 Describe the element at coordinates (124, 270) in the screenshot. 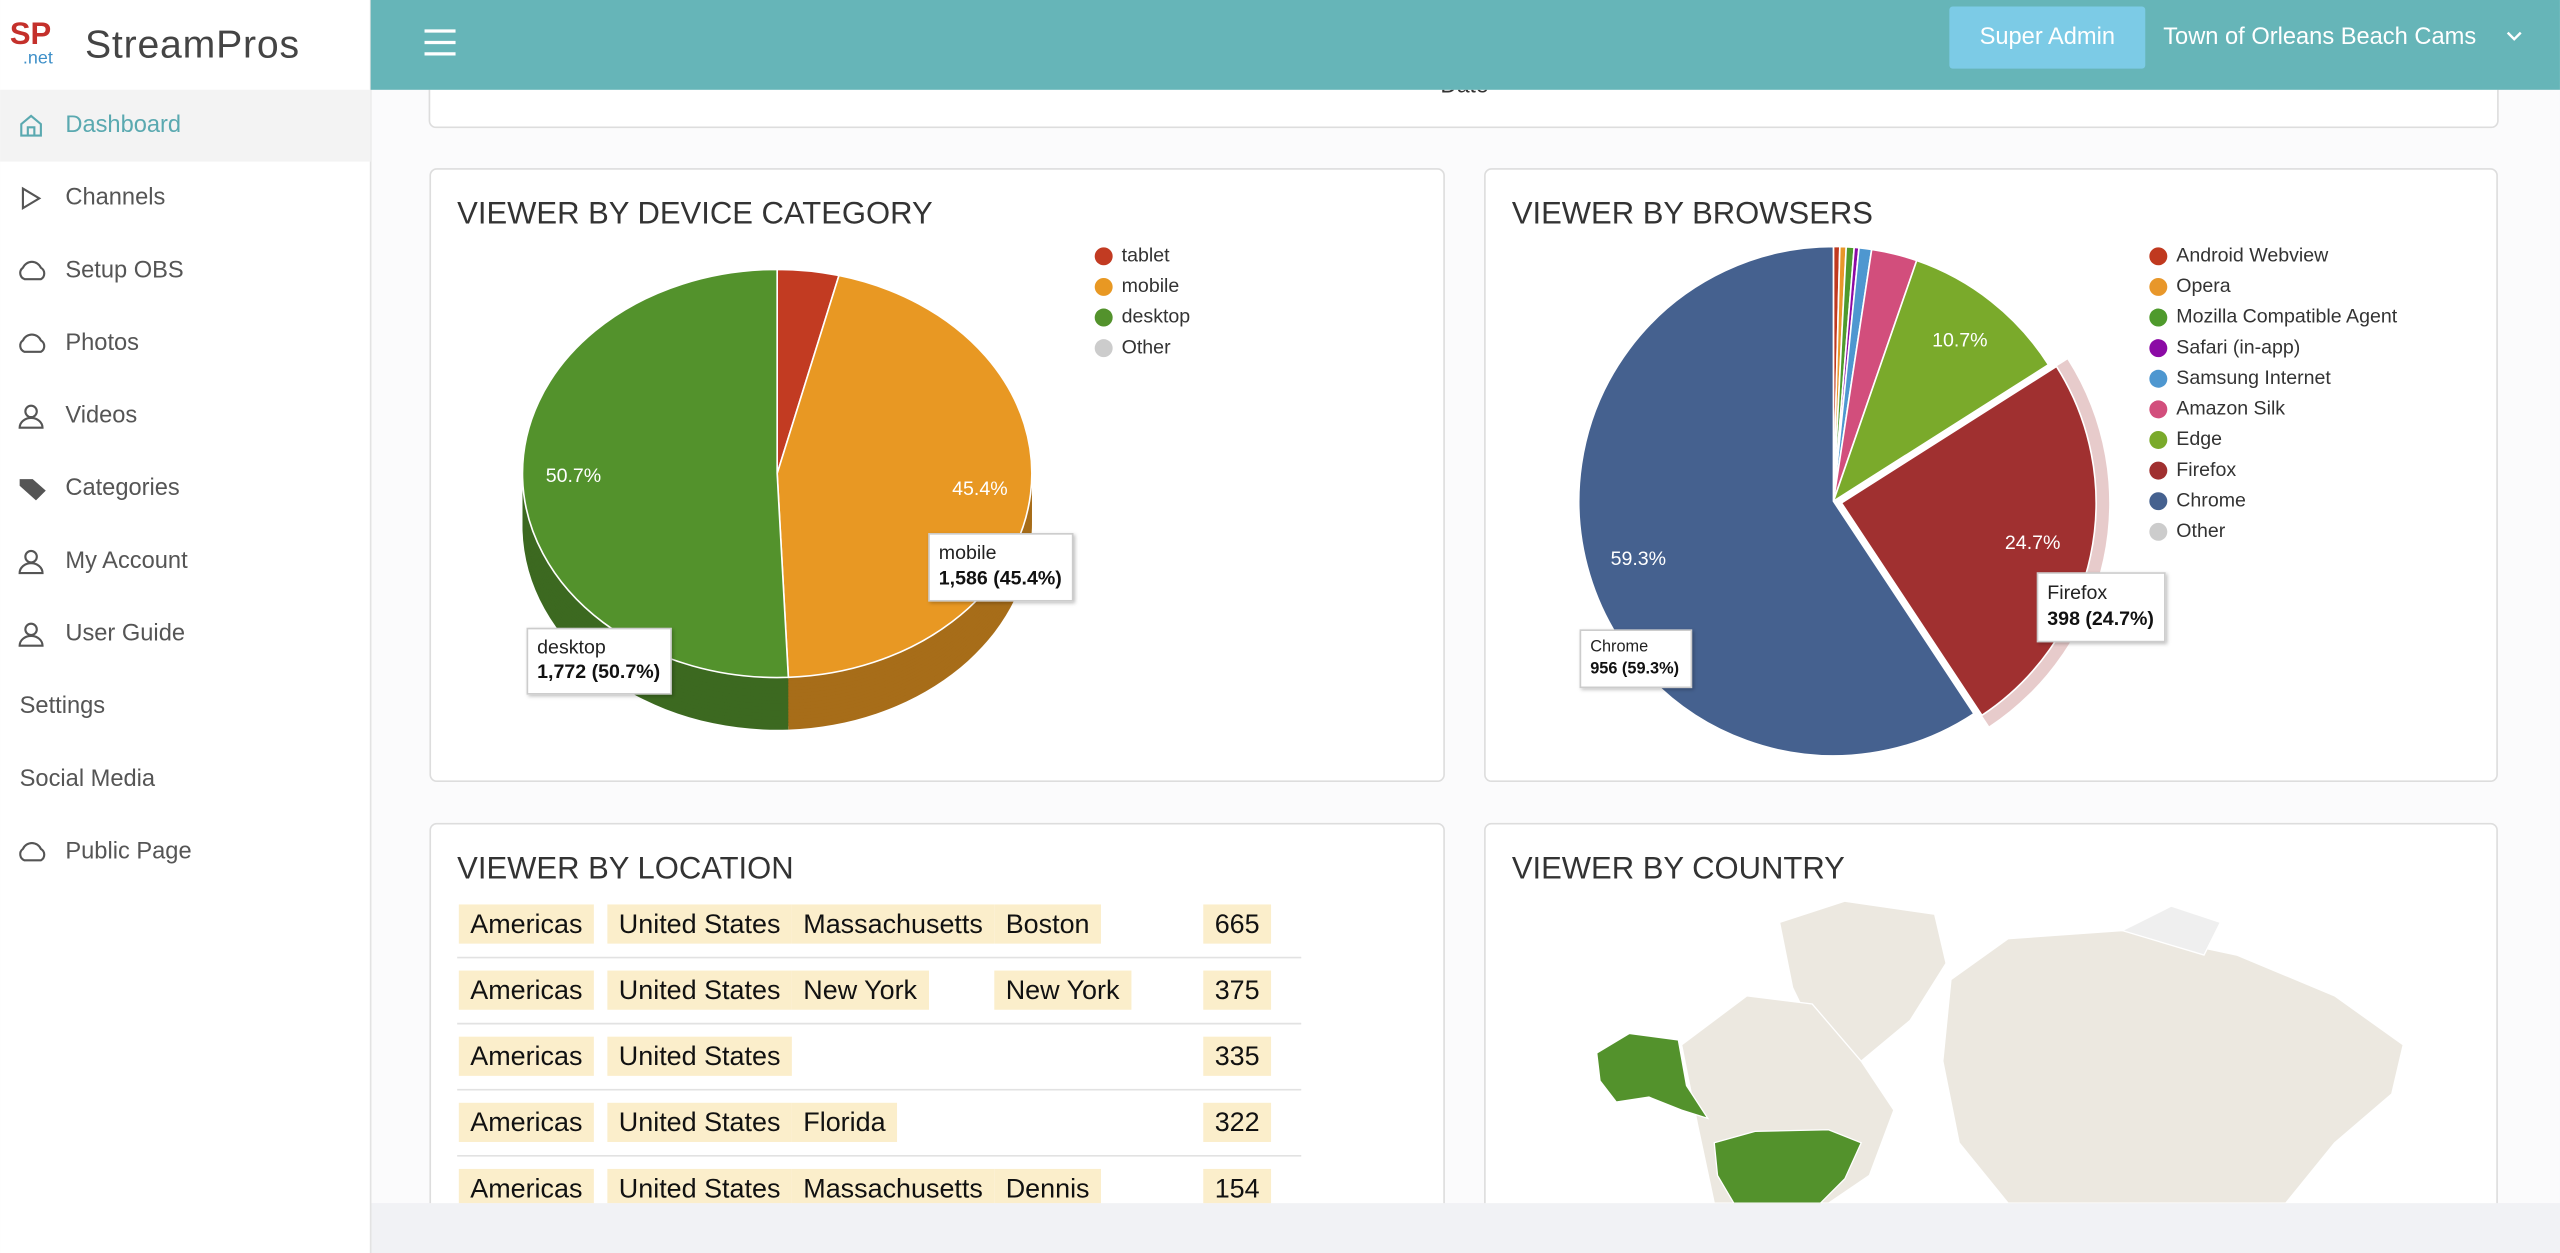

I see `menu-label: Setup OBS` at that location.